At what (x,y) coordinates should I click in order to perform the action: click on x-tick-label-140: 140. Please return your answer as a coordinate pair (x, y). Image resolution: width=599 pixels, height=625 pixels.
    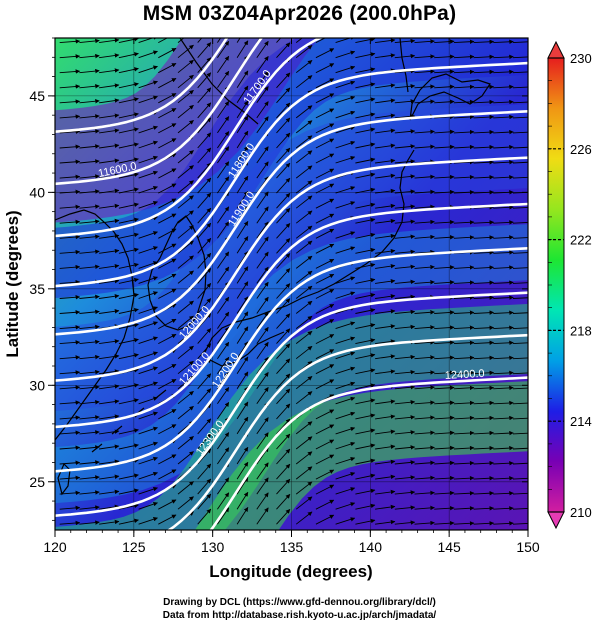
    Looking at the image, I should click on (371, 547).